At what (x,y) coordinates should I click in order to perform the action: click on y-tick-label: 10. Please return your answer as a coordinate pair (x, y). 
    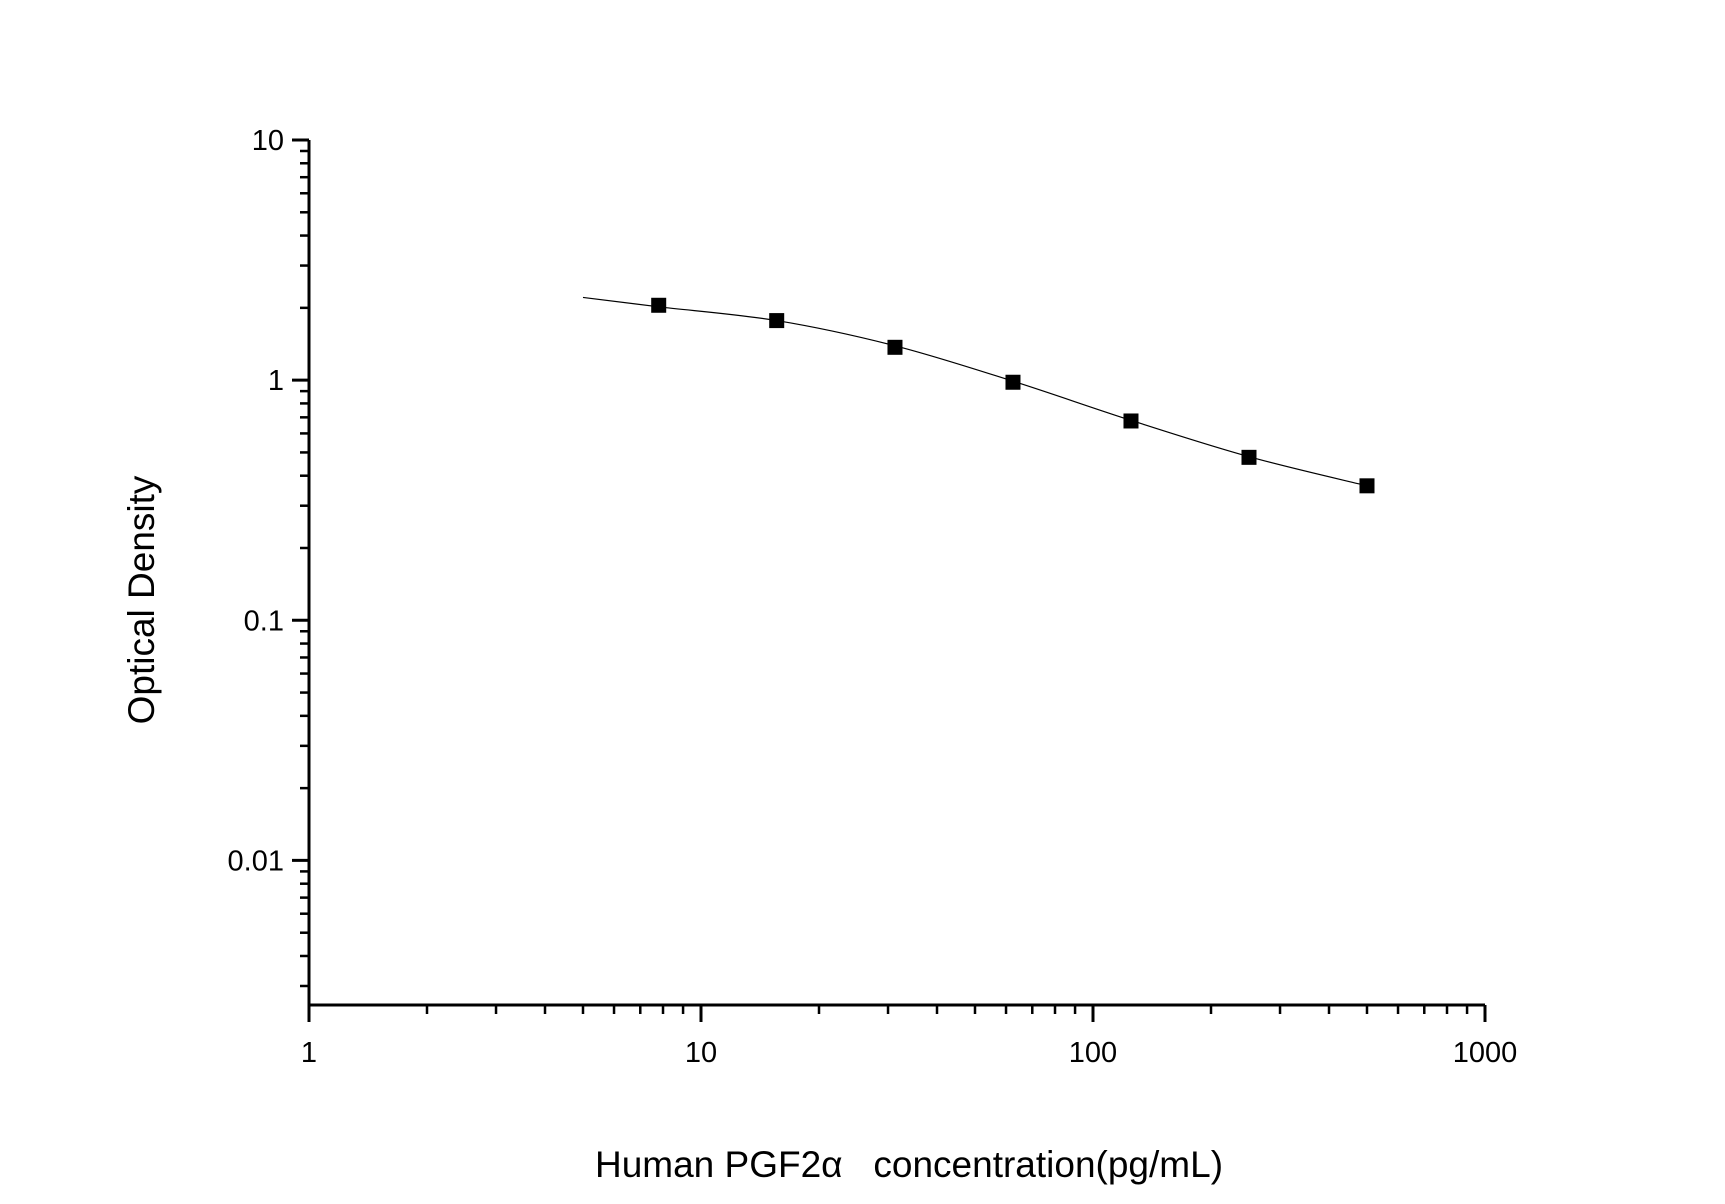
    Looking at the image, I should click on (268, 141).